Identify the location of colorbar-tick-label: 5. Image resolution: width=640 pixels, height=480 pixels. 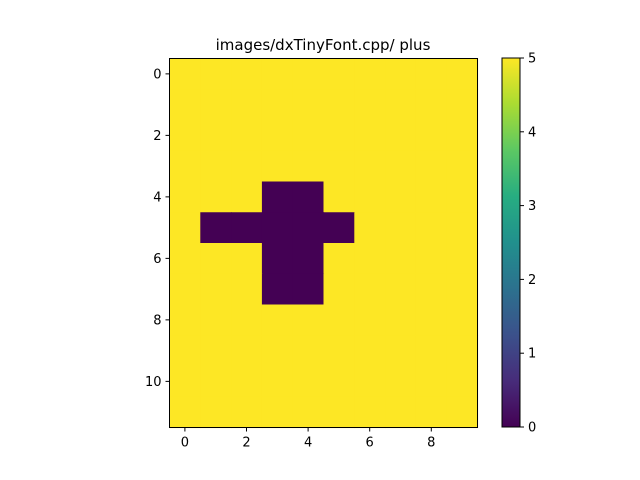
(532, 59).